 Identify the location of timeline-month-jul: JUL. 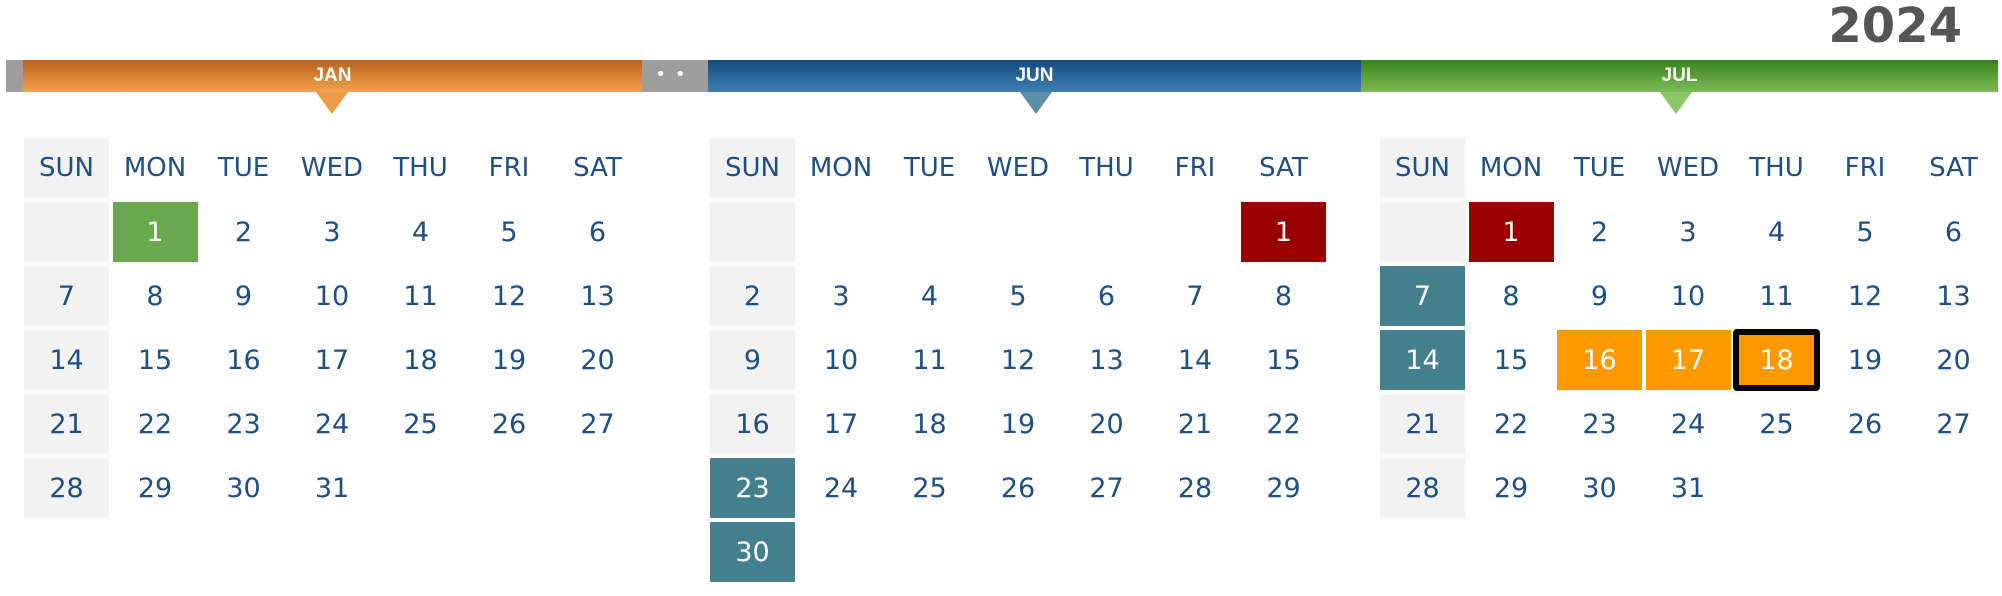
(1679, 76).